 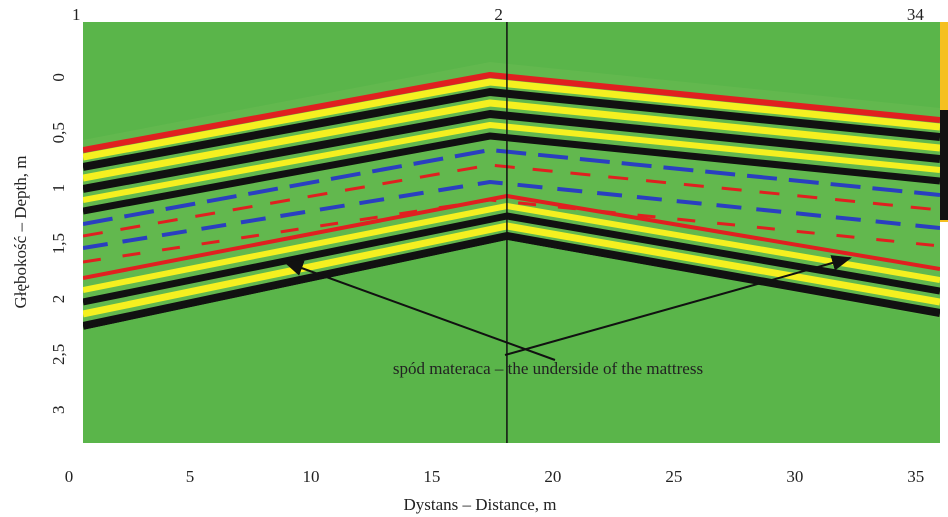 What do you see at coordinates (190, 476) in the screenshot?
I see `x-tick-label: 5` at bounding box center [190, 476].